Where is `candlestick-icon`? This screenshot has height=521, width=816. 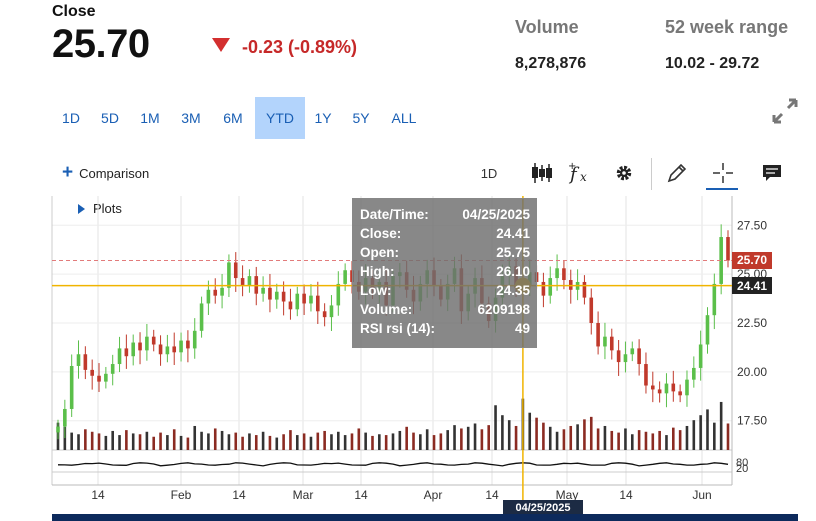 candlestick-icon is located at coordinates (542, 173).